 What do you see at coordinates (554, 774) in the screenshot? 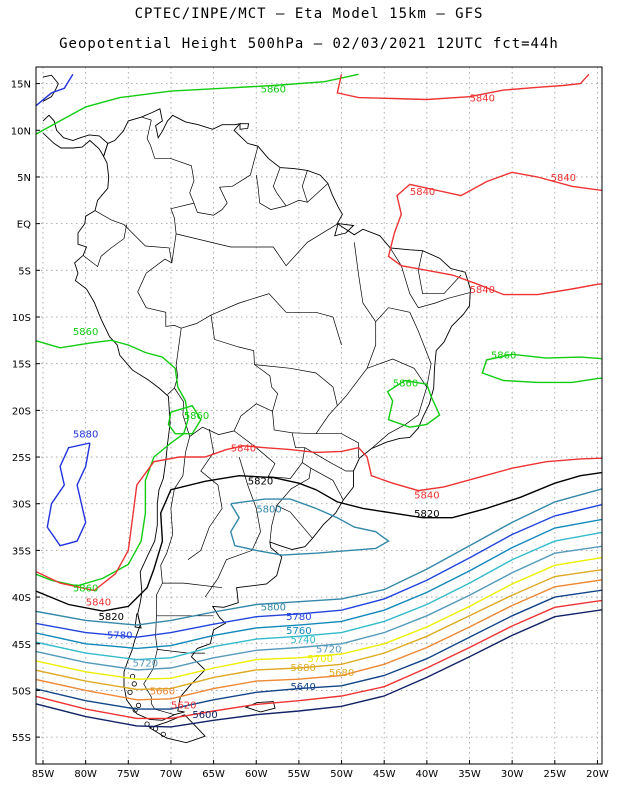
I see `lon-tick-label: 25W` at bounding box center [554, 774].